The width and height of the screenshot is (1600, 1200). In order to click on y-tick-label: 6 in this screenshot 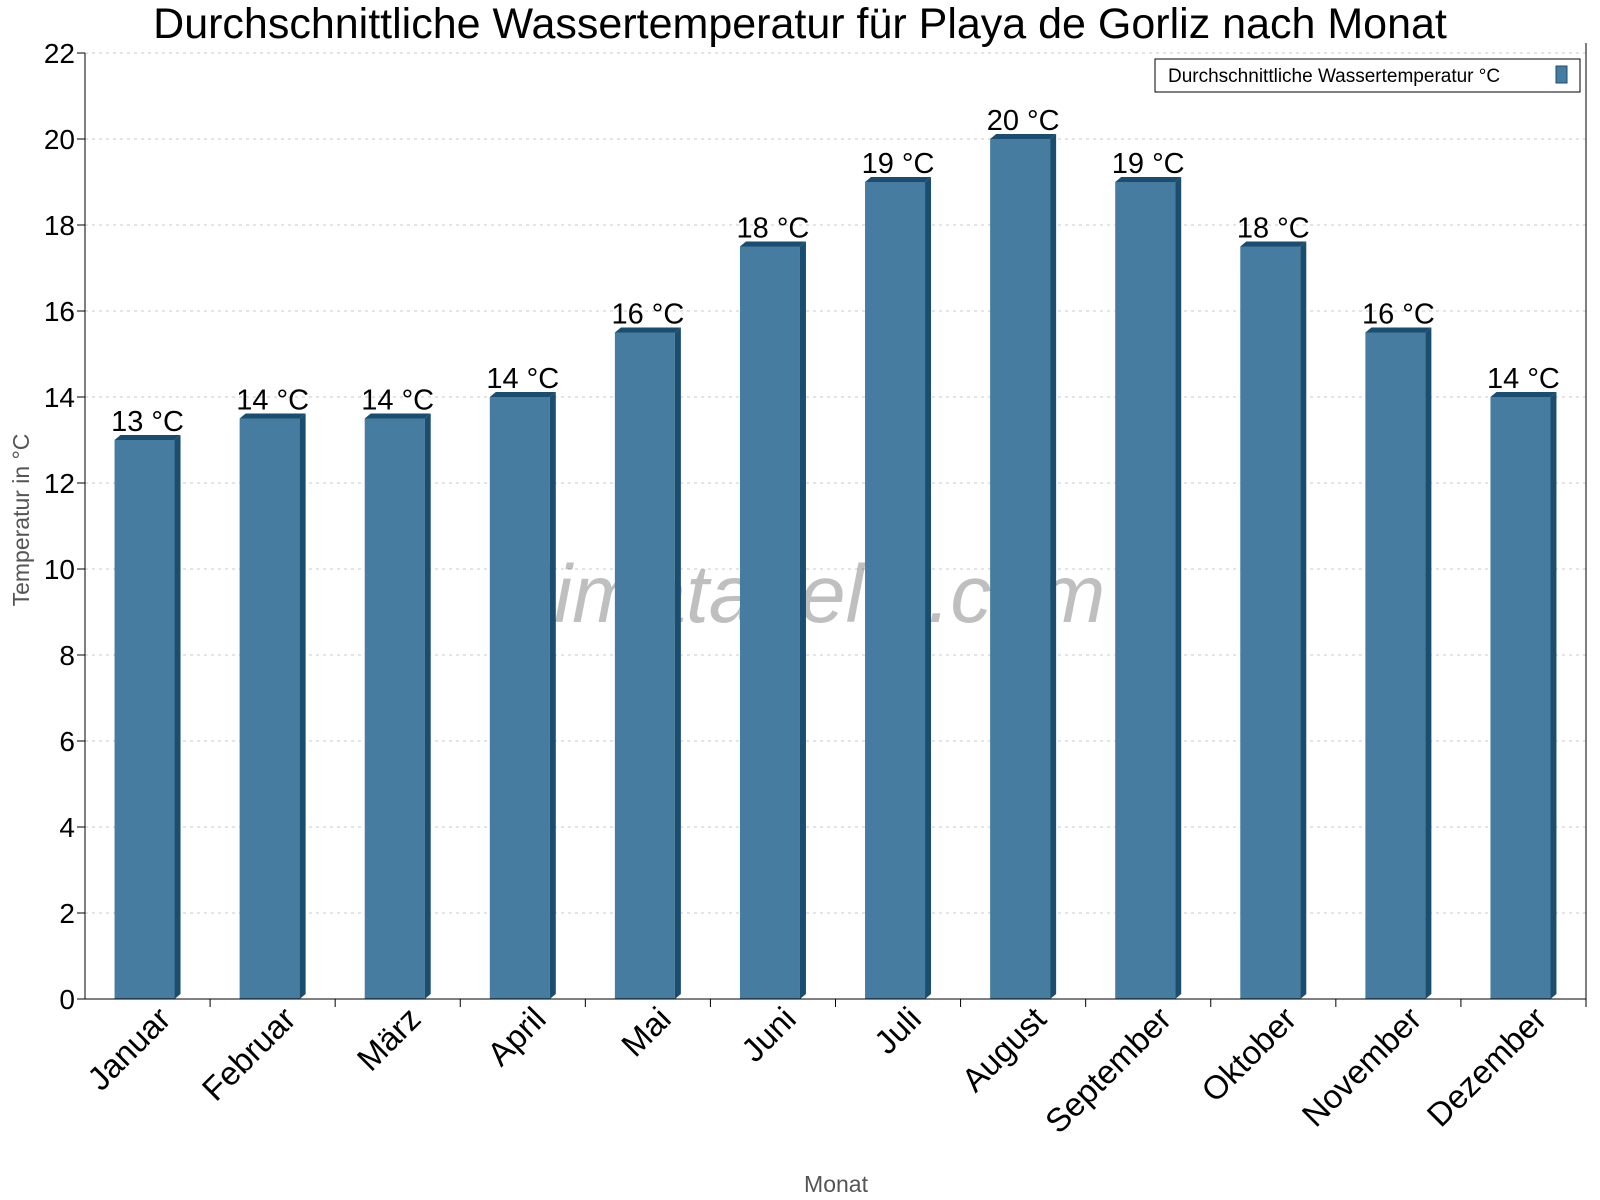, I will do `click(67, 741)`.